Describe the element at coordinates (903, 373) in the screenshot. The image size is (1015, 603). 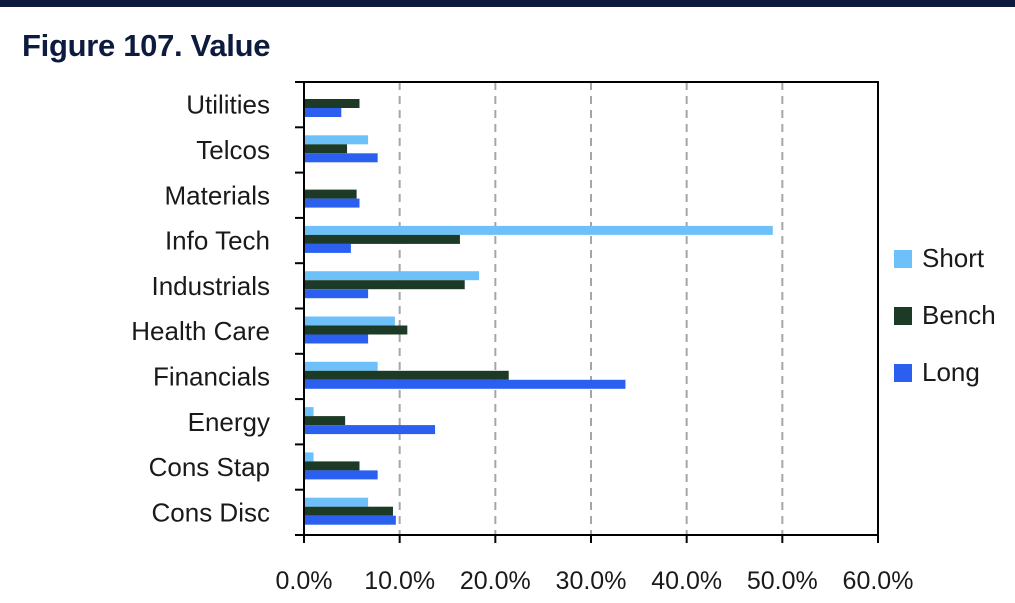
I see `legend-swatch-long` at that location.